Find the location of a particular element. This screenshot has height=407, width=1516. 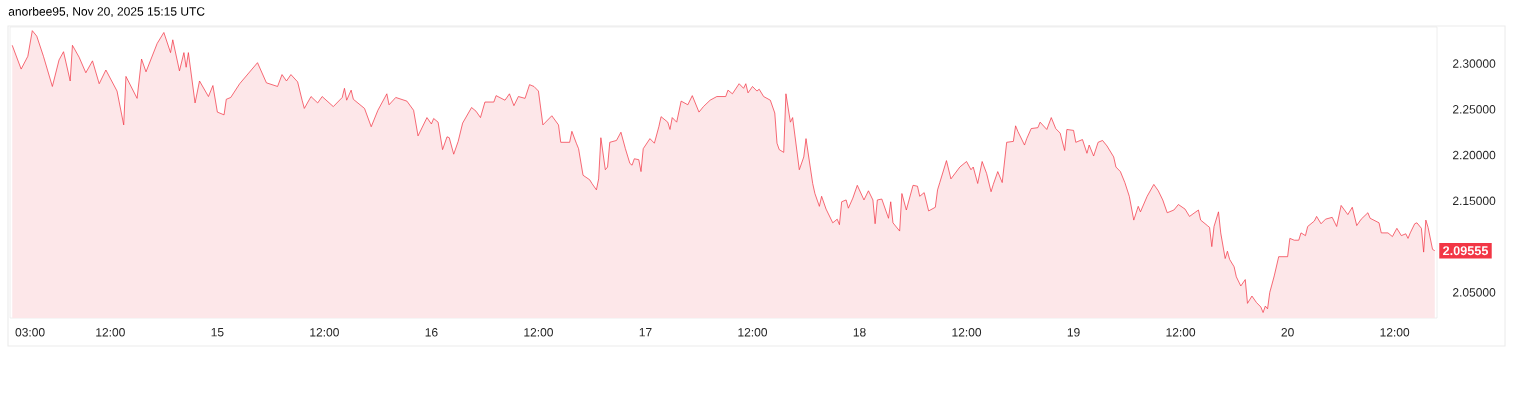

y-tick-label: 2.05000 is located at coordinates (1474, 292).